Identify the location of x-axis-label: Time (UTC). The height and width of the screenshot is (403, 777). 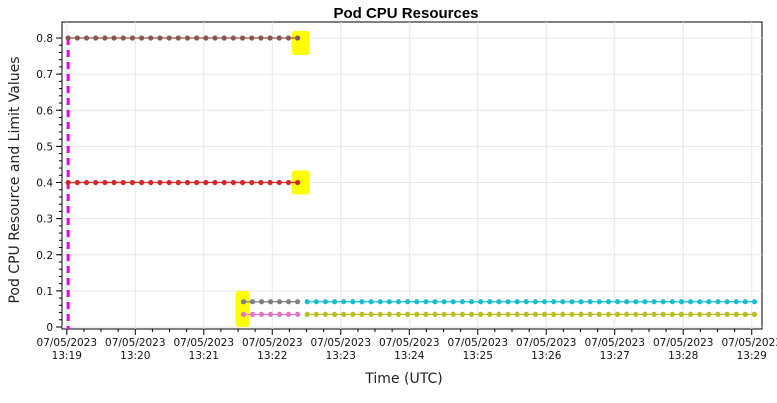
(403, 379).